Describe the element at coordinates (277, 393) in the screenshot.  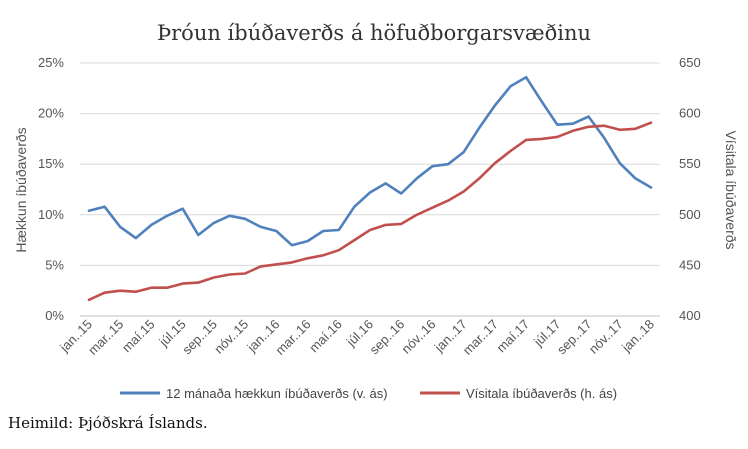
I see `legend-label-hækkun: 12 mánaða hækkun íbúðaverðs (v. ás)` at that location.